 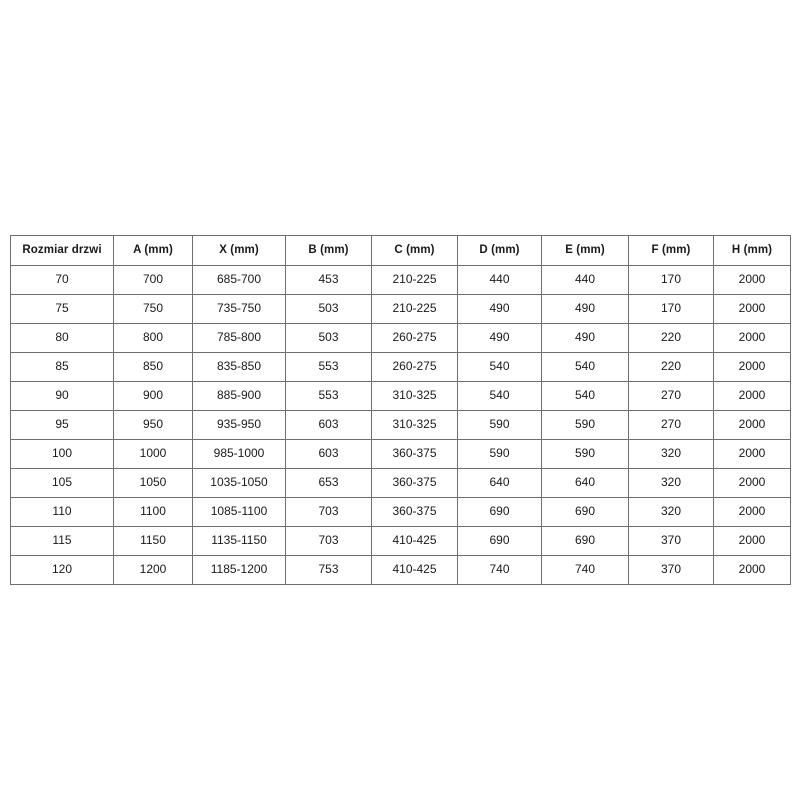 I want to click on table-cell: 1000, so click(x=153, y=454).